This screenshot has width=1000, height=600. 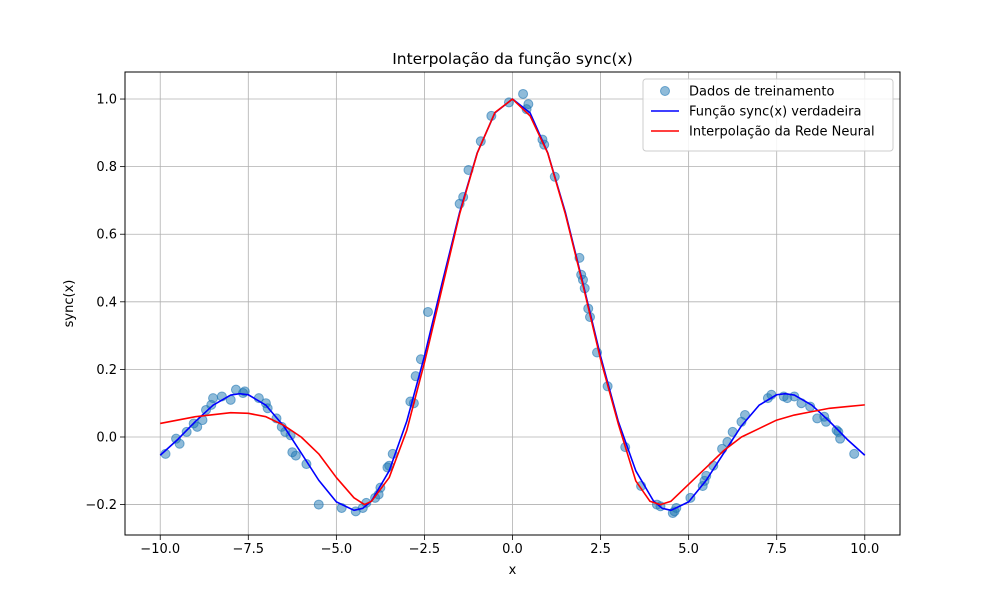 What do you see at coordinates (782, 132) in the screenshot?
I see `legend-label-neural-net: Interpolação da Rede Neural` at bounding box center [782, 132].